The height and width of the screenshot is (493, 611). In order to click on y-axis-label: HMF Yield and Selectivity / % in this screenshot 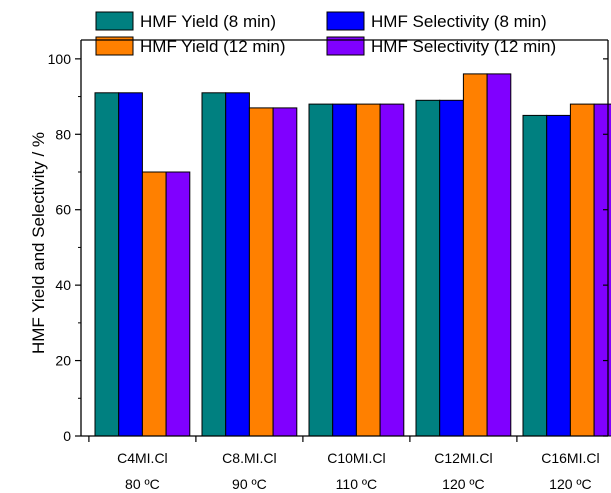, I will do `click(38, 243)`.